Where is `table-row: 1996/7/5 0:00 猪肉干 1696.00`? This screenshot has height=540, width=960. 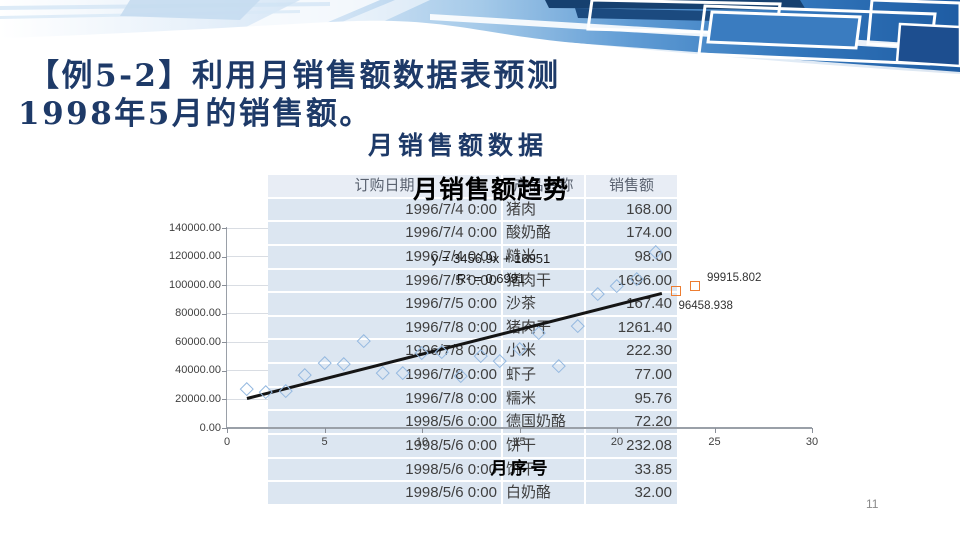 table-row: 1996/7/5 0:00 猪肉干 1696.00 is located at coordinates (472, 280).